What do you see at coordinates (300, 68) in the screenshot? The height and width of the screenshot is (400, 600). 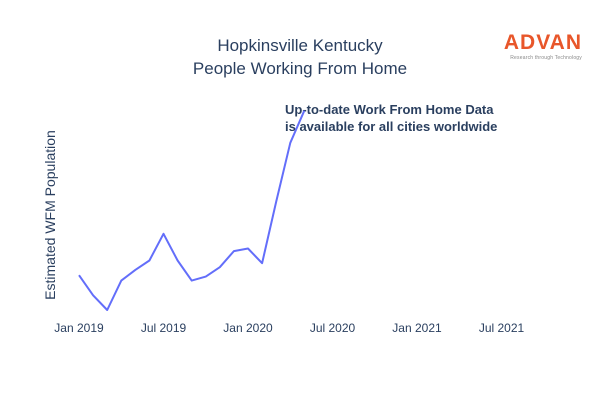 I see `chart-title-line-2: People Working From Home` at bounding box center [300, 68].